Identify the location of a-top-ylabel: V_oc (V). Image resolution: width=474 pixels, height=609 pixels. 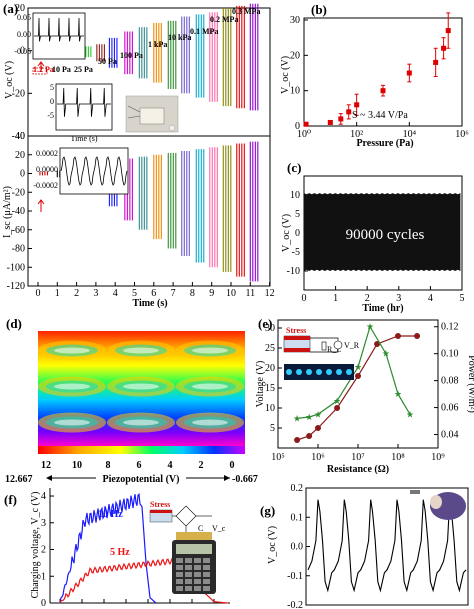
(9, 80).